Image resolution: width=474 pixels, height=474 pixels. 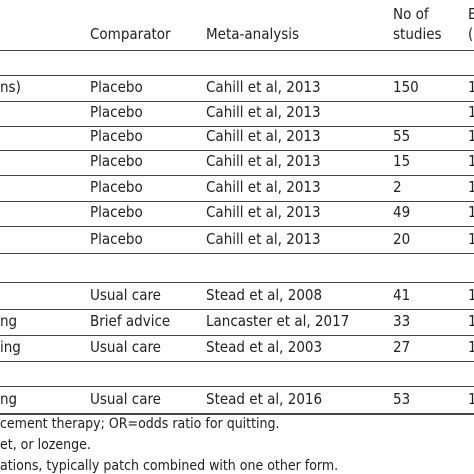 What do you see at coordinates (264, 399) in the screenshot?
I see `table-cell: Stead et al, 2016` at bounding box center [264, 399].